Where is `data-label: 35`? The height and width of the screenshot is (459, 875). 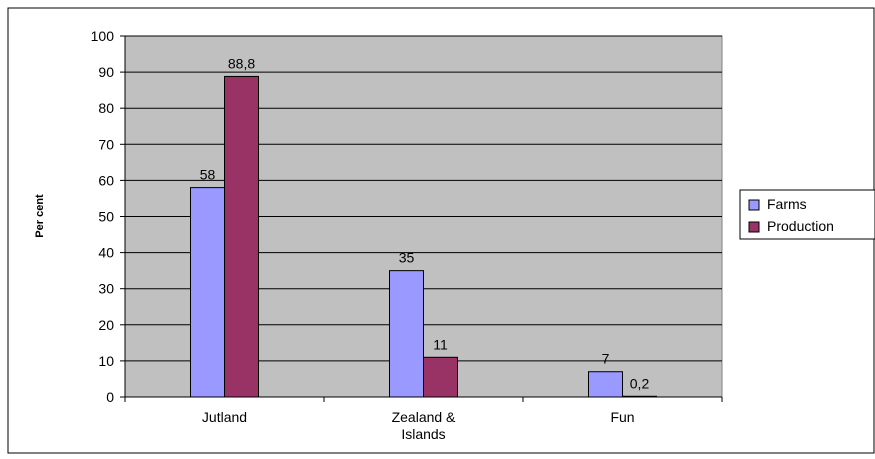
data-label: 35 is located at coordinates (407, 258).